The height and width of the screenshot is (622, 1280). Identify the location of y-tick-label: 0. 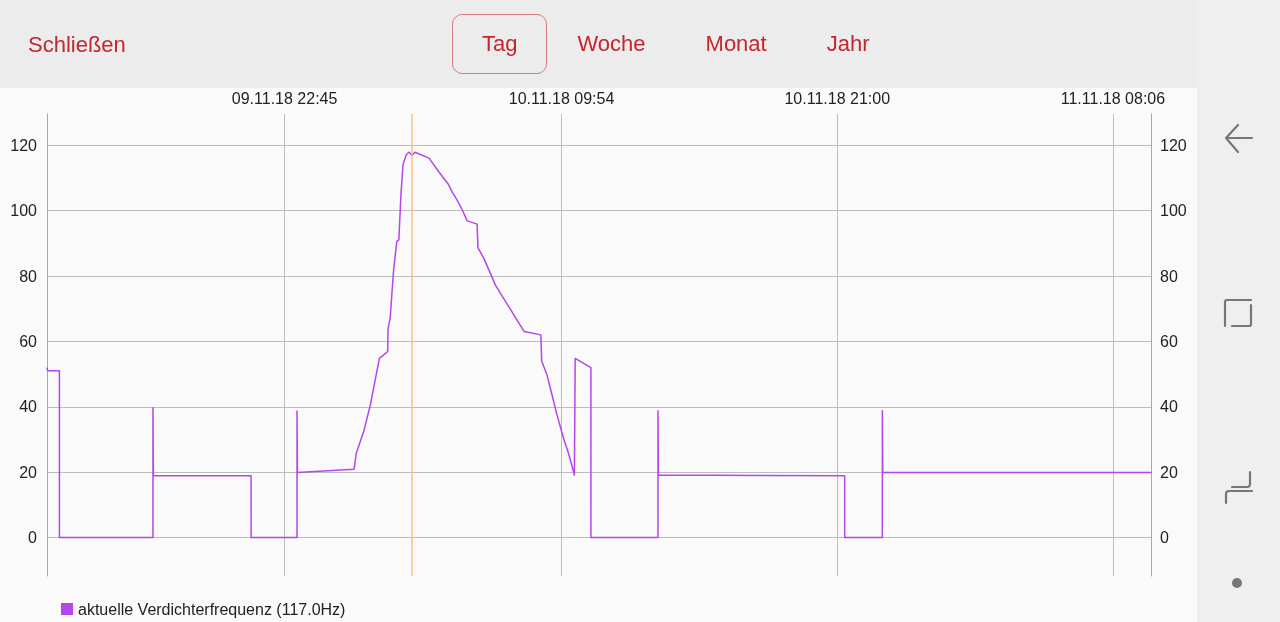
(33, 537).